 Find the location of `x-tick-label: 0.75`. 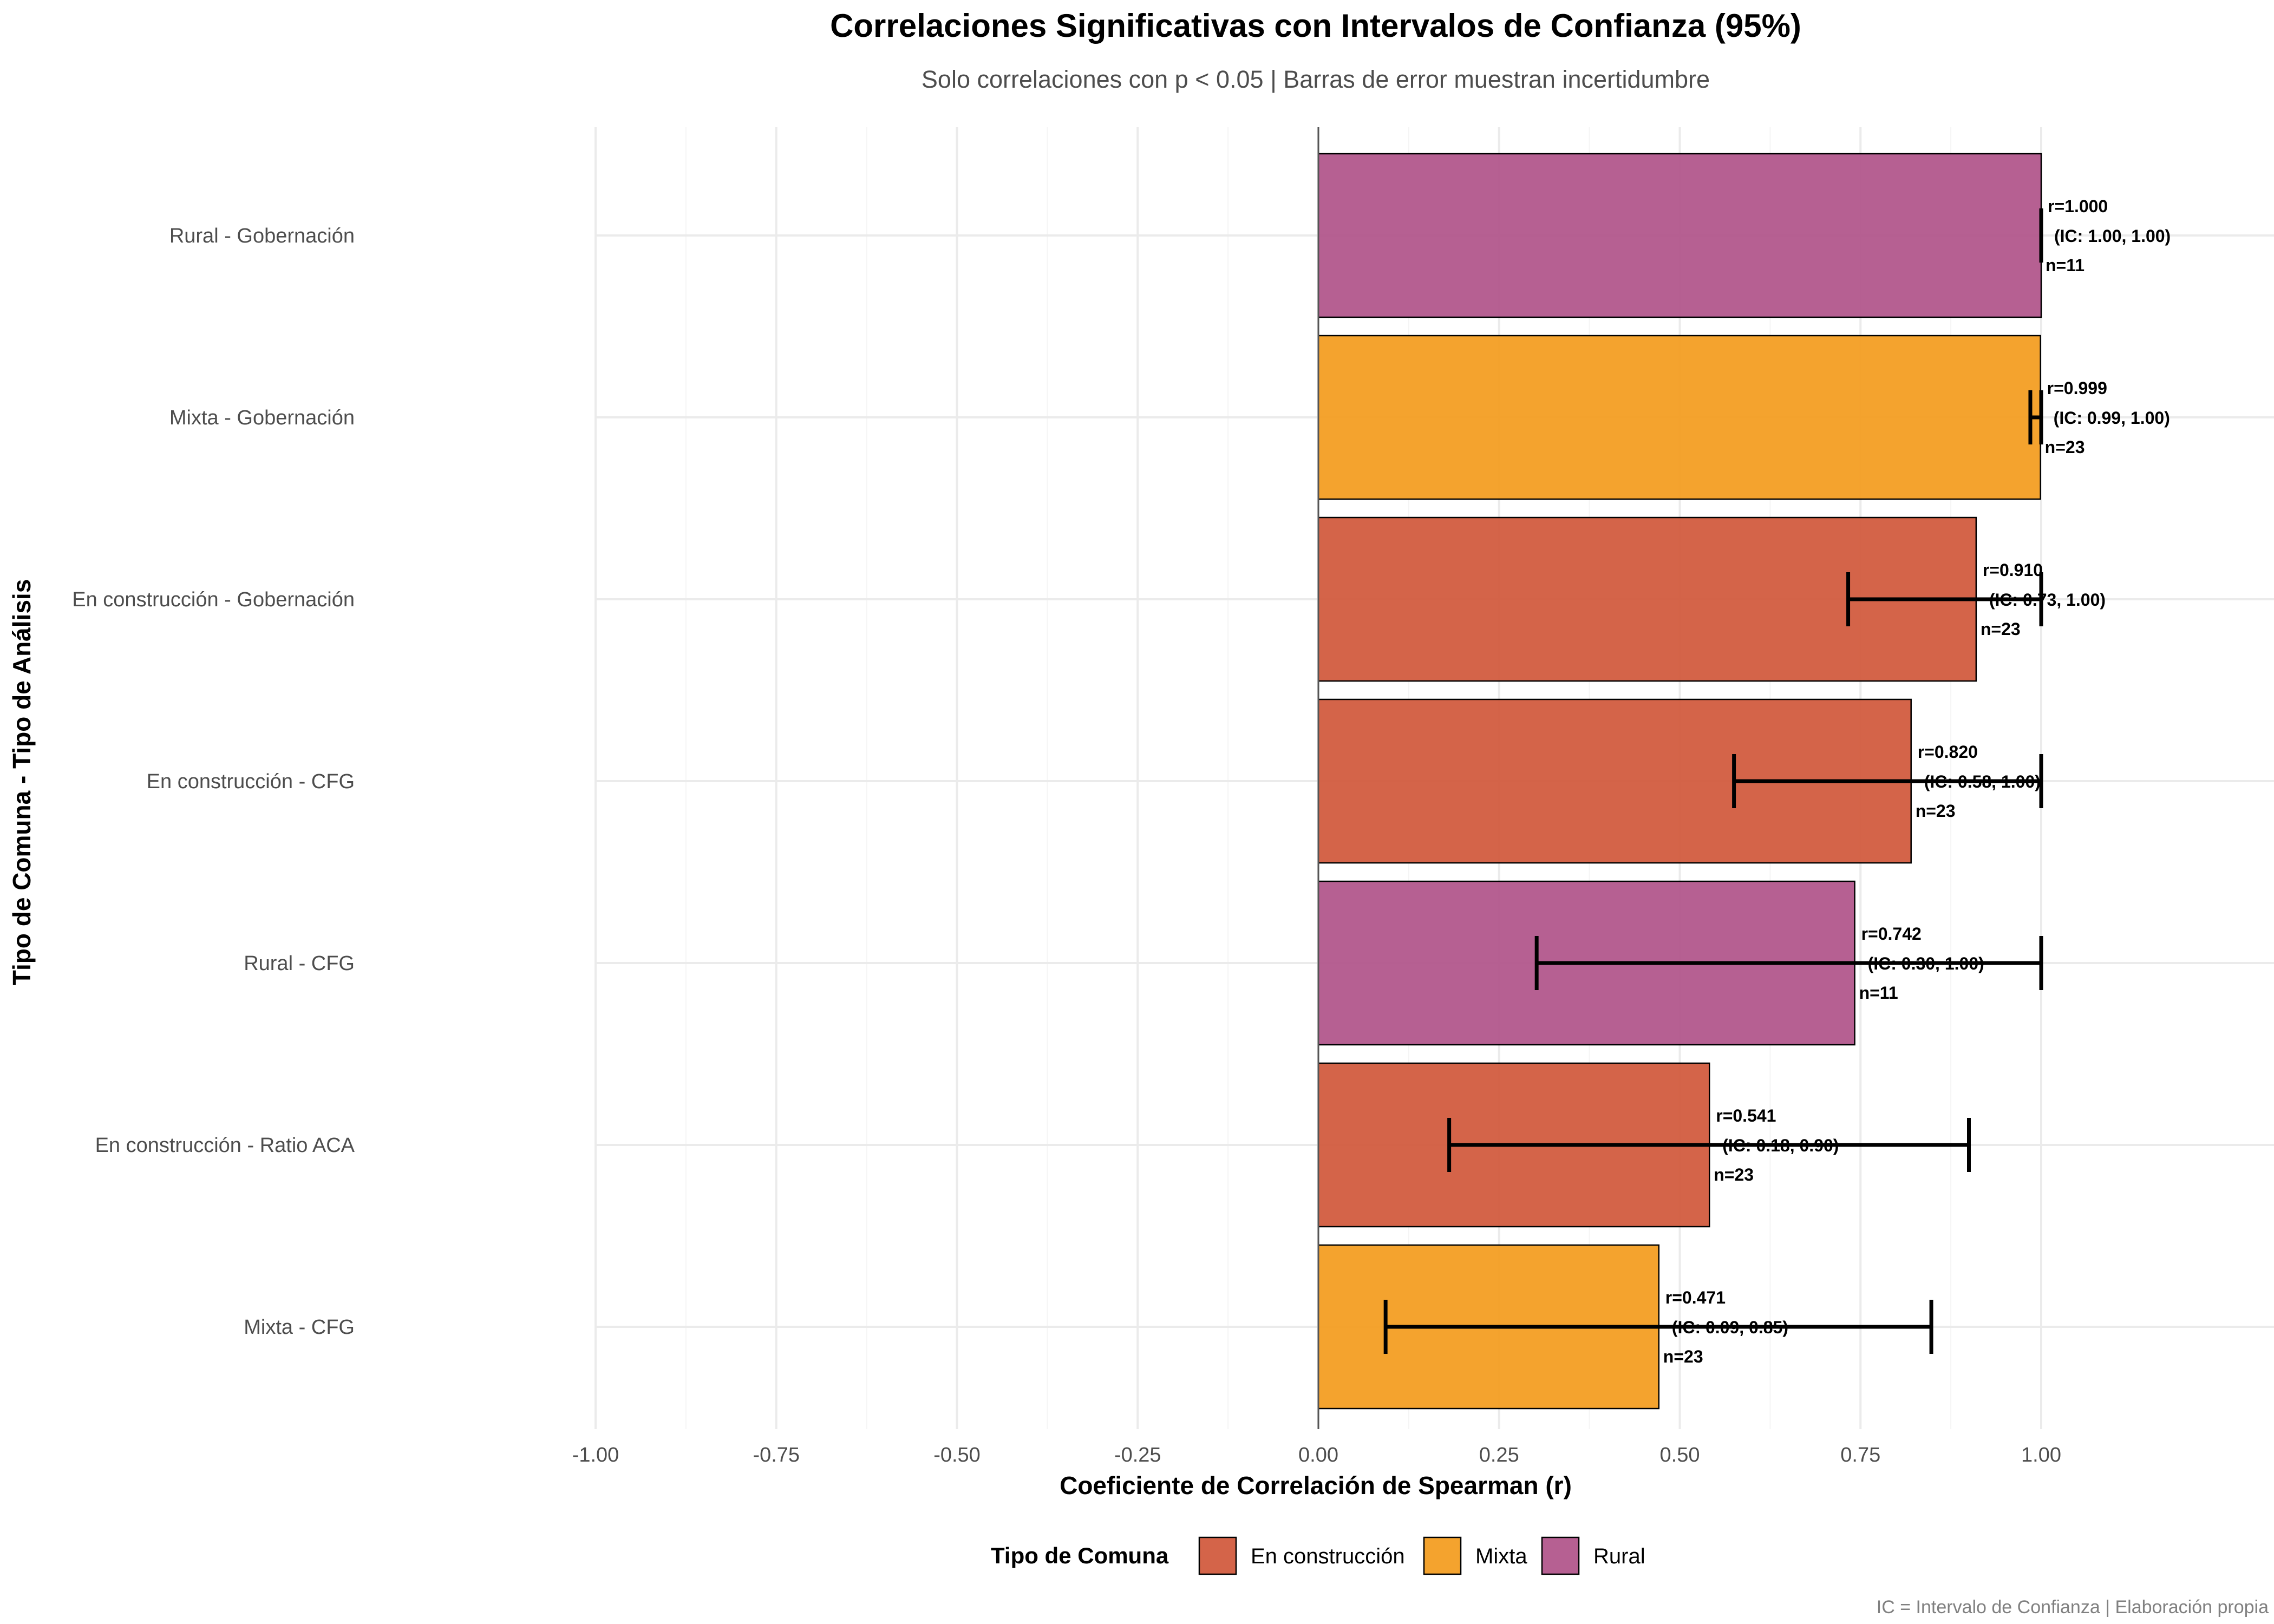

x-tick-label: 0.75 is located at coordinates (1860, 1455).